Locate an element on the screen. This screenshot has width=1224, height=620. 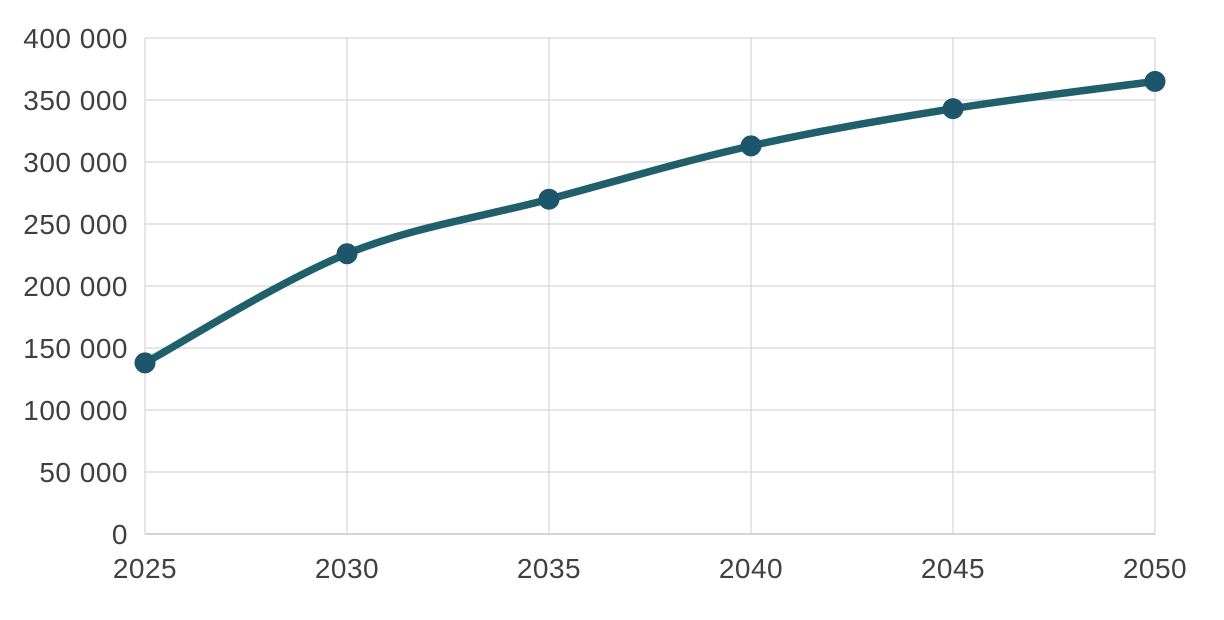
y-axis-tick-label: 150 000 is located at coordinates (75, 348).